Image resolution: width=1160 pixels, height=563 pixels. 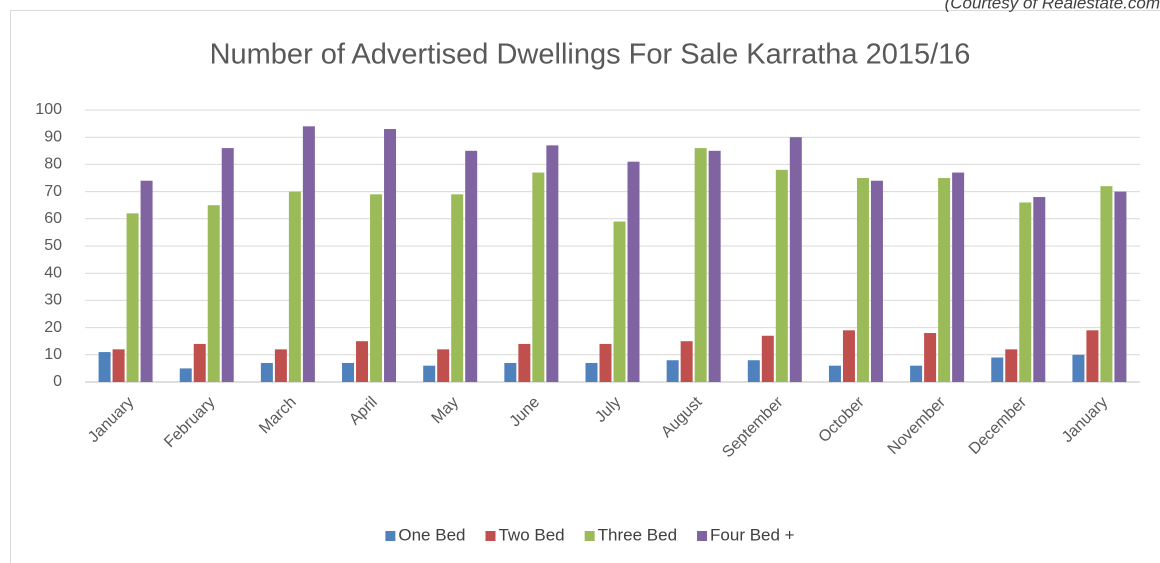 What do you see at coordinates (531, 534) in the screenshot?
I see `legend-label: Two Bed` at bounding box center [531, 534].